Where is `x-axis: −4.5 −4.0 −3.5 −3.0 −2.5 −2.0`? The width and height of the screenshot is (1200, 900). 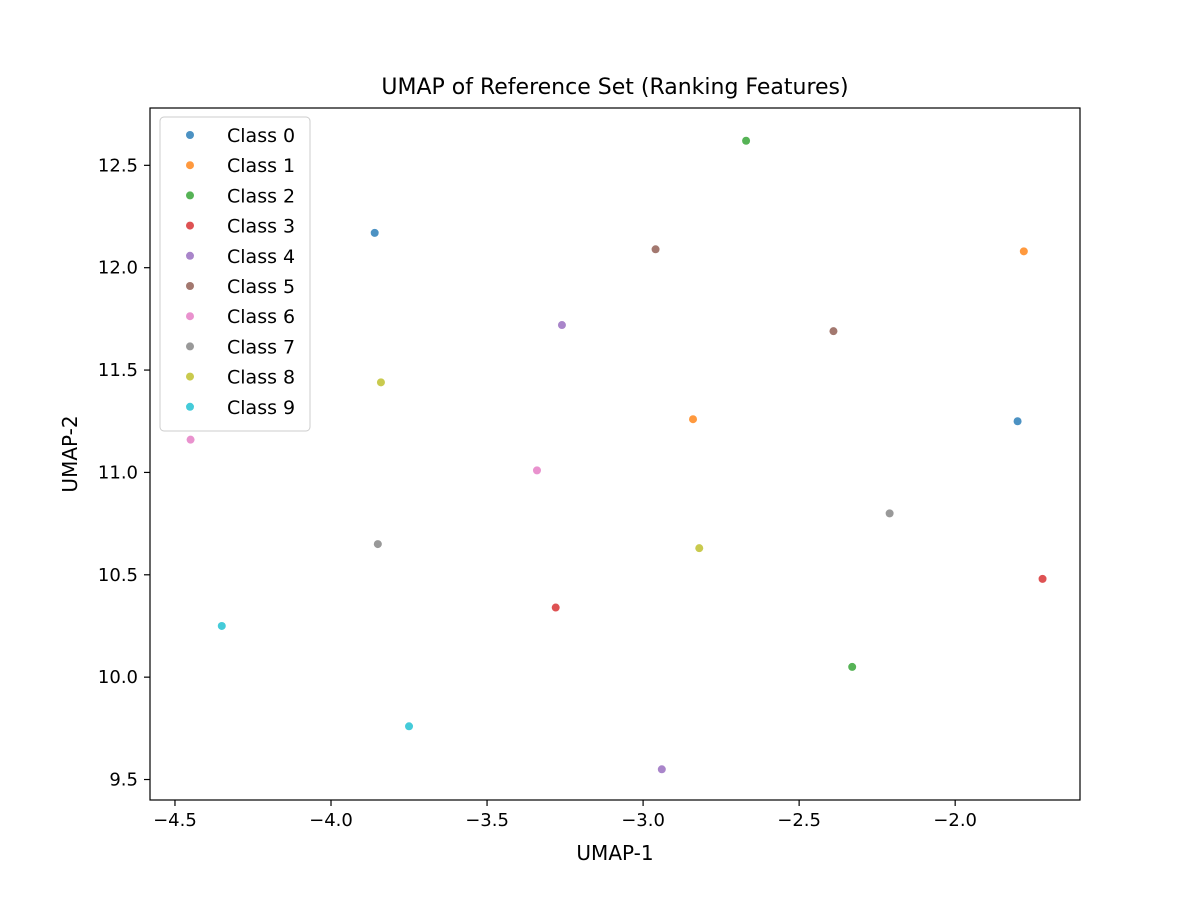 x-axis: −4.5 −4.0 −3.5 −3.0 −2.5 −2.0 is located at coordinates (565, 815).